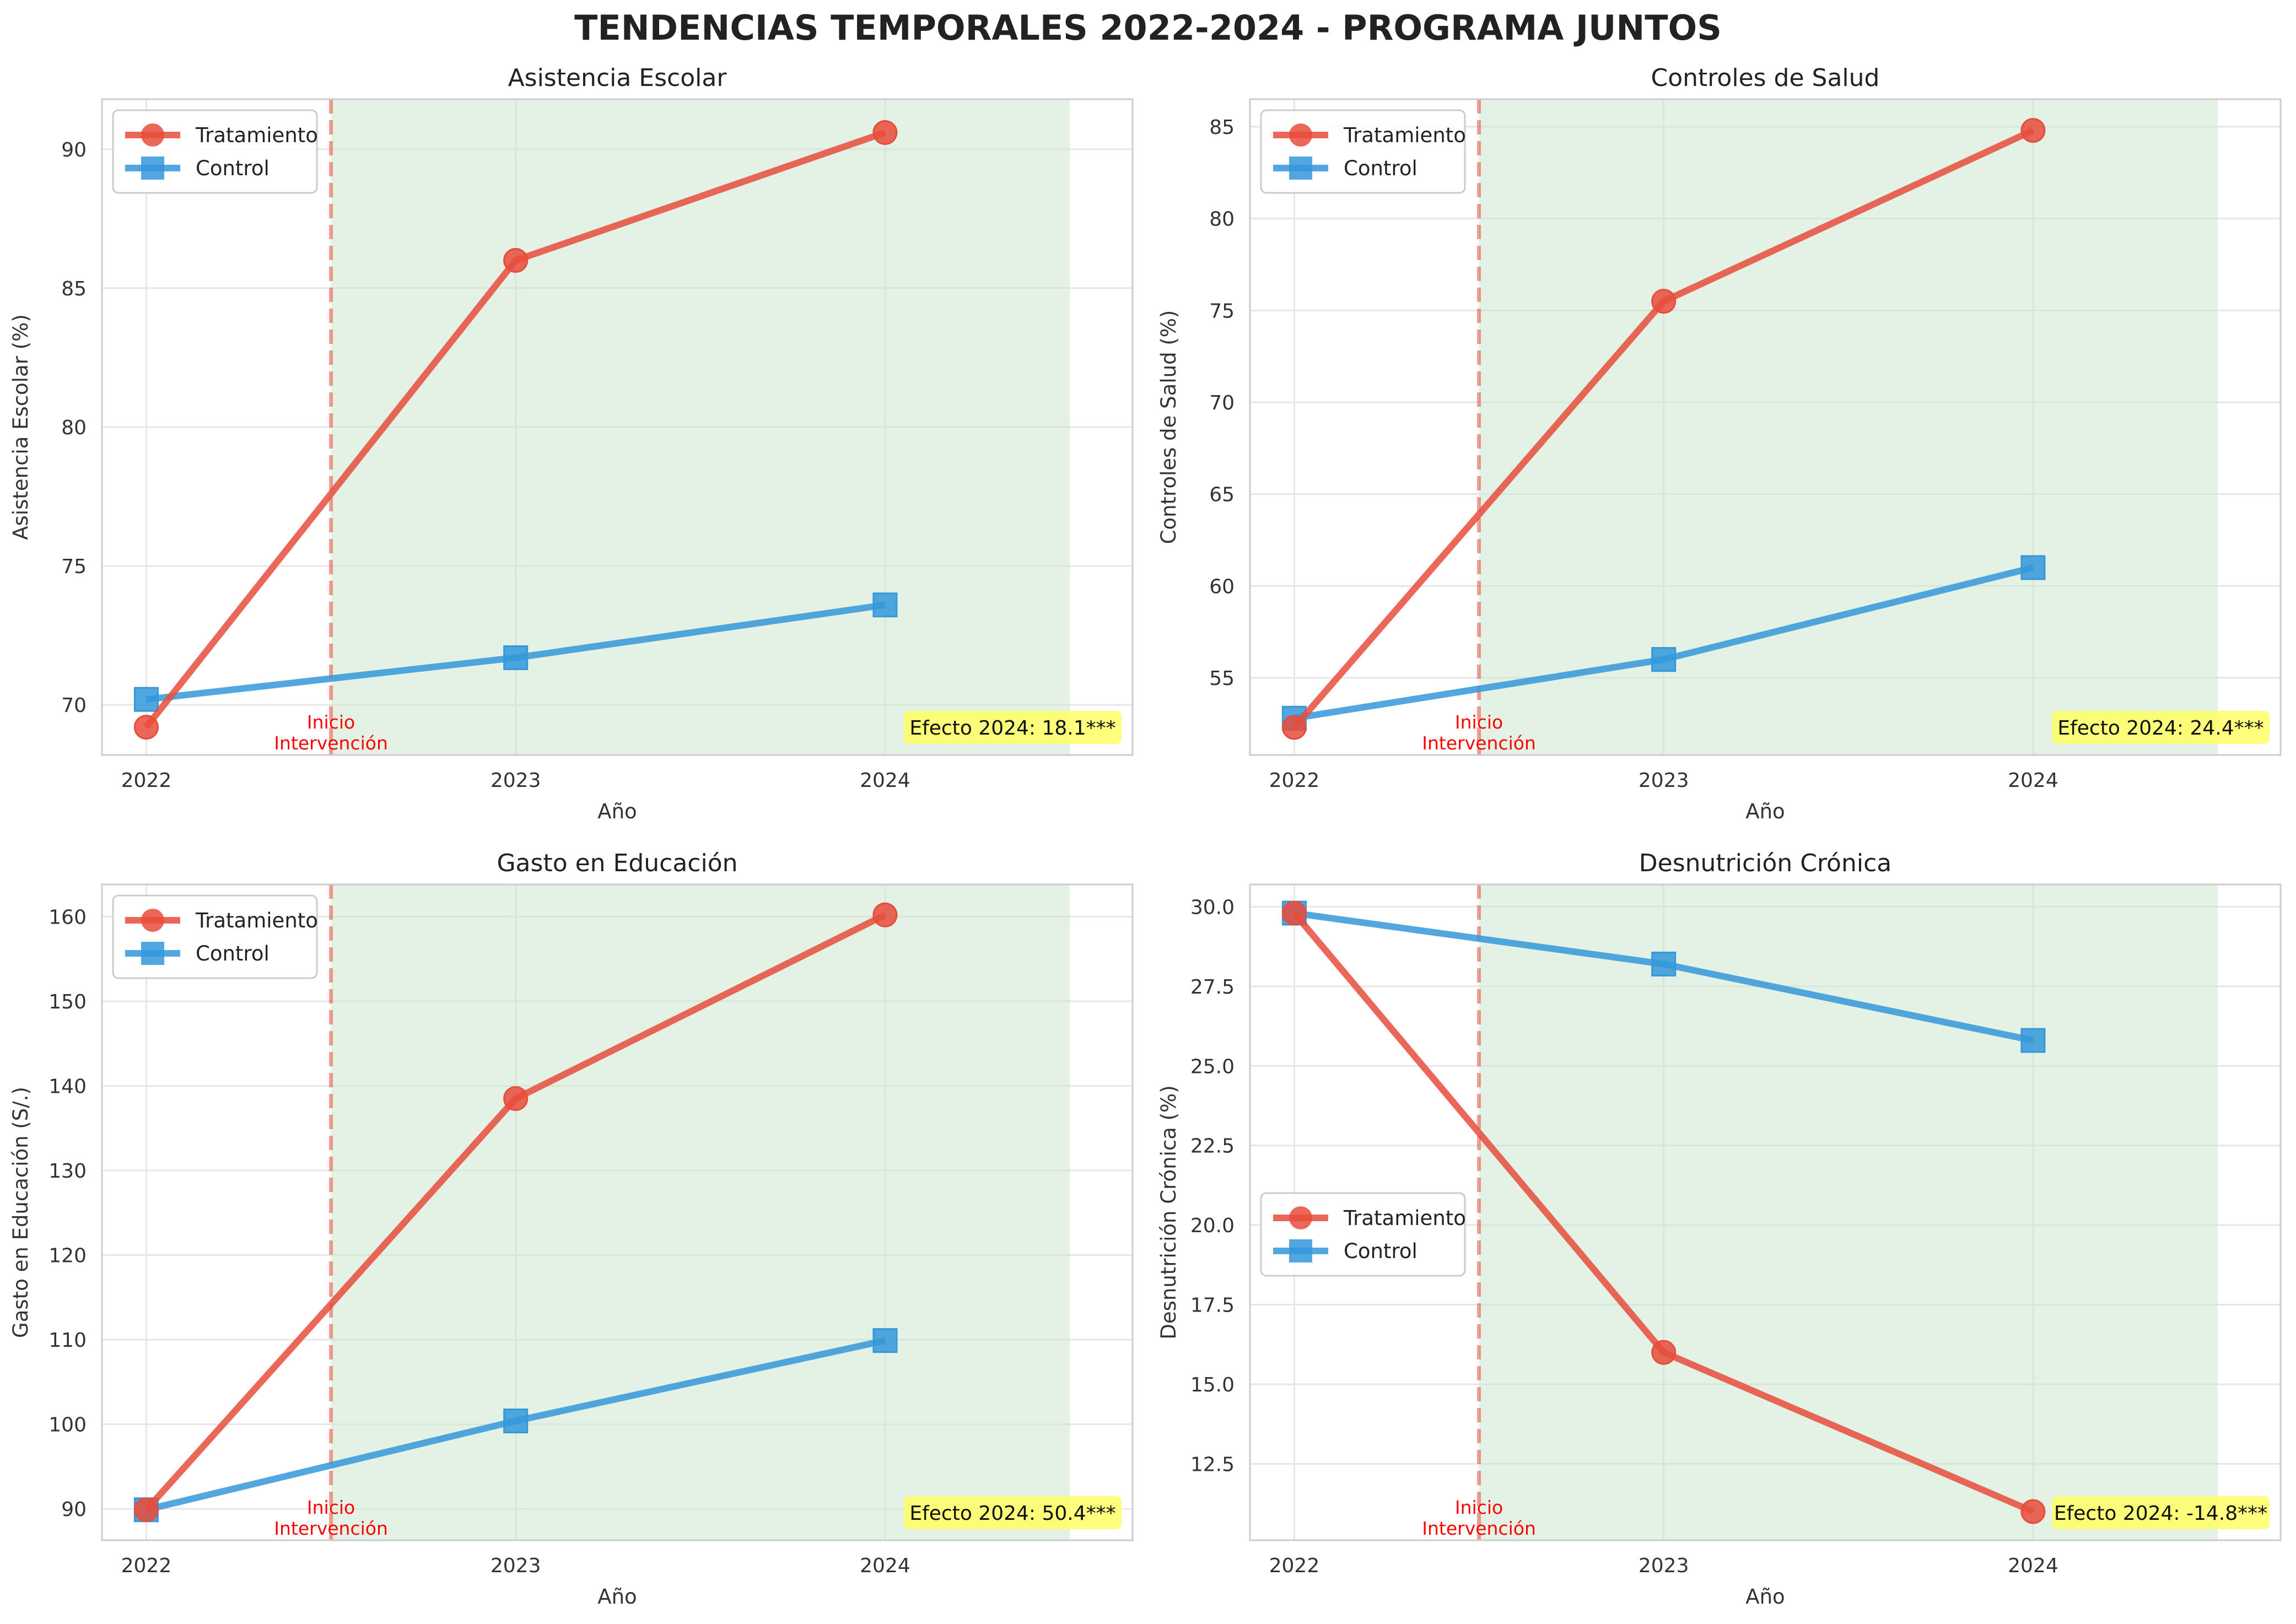 The height and width of the screenshot is (1624, 2296). What do you see at coordinates (1212, 1385) in the screenshot?
I see `y-tick-label: 15.0` at bounding box center [1212, 1385].